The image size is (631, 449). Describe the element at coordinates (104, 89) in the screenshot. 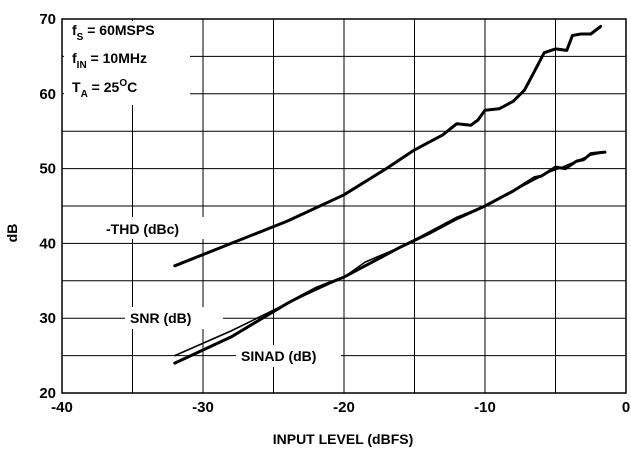

I see `condition-ta: TA = 25OC` at that location.